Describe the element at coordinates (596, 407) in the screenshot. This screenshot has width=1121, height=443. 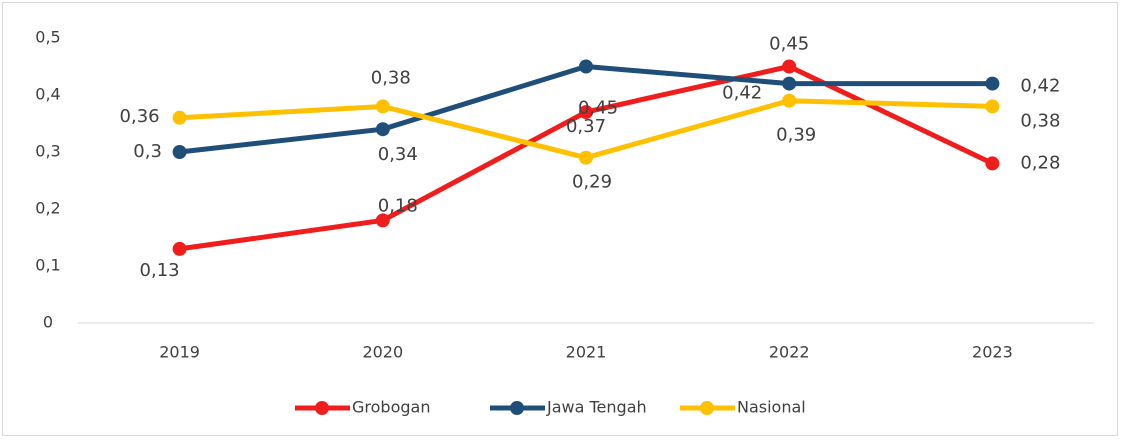
I see `legend-label: Jawa Tengah` at that location.